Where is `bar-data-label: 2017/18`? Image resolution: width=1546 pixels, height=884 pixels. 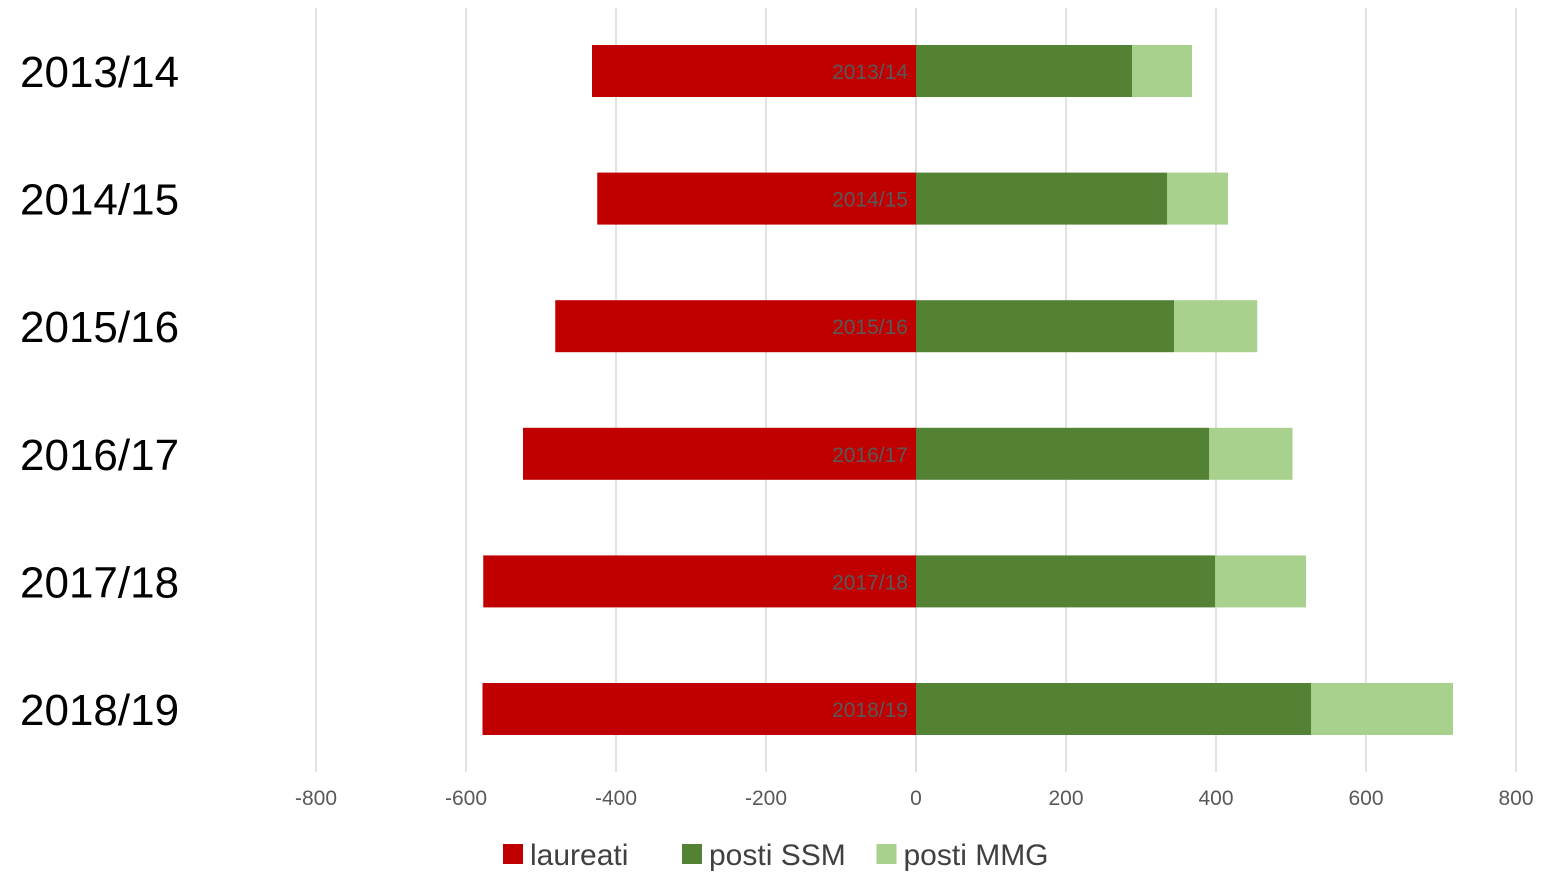
bar-data-label: 2017/18 is located at coordinates (870, 582).